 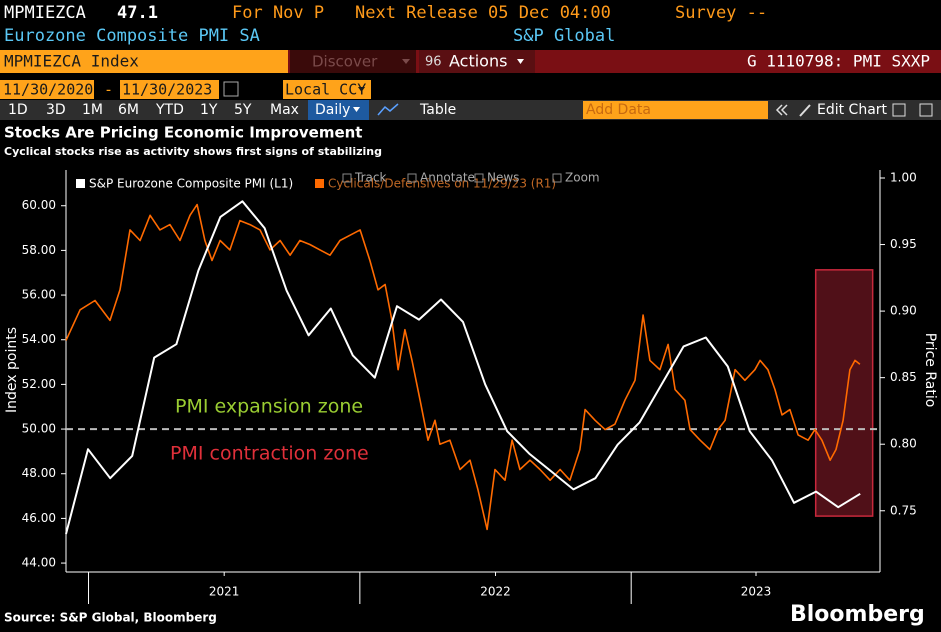 I want to click on y2-tick-label: 0.80, so click(x=903, y=444).